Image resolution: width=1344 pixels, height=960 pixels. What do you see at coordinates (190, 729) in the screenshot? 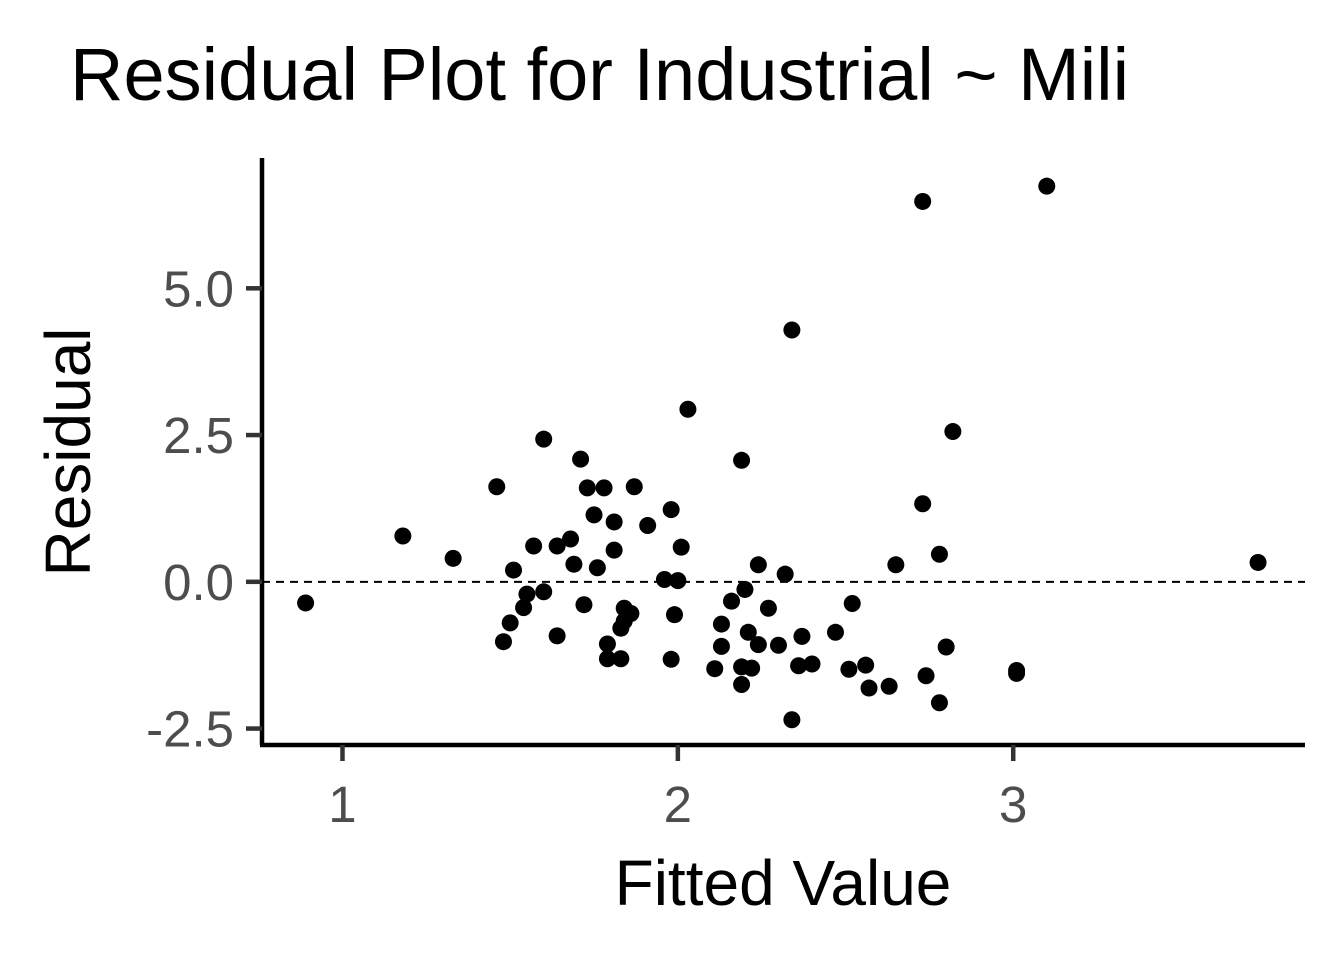
I see `y-tick-label: -2.5` at bounding box center [190, 729].